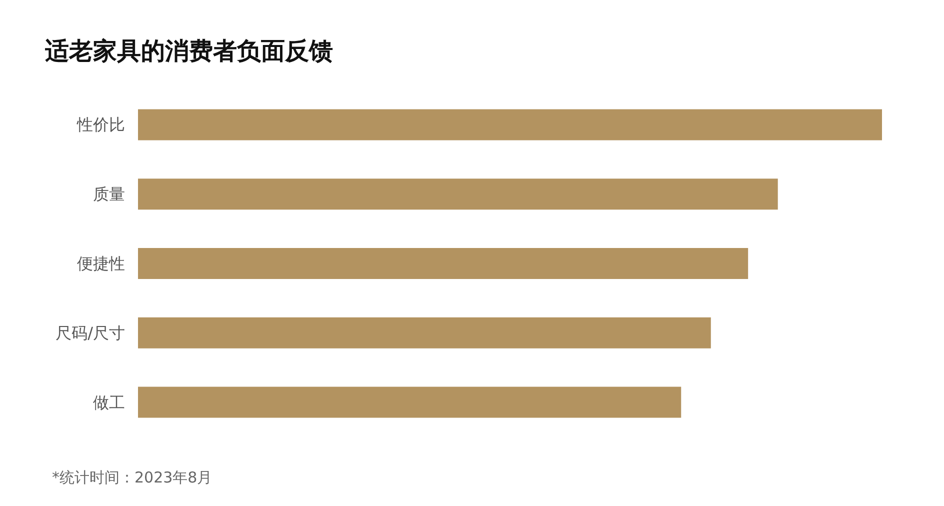  I want to click on y-tick-label: 质量, so click(109, 194).